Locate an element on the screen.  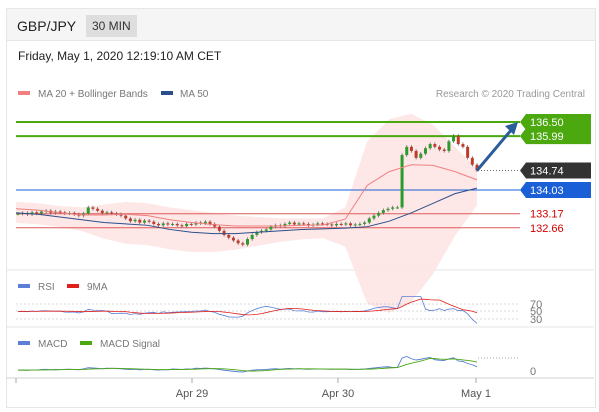
time-tick-label: Apr 30 is located at coordinates (338, 394).